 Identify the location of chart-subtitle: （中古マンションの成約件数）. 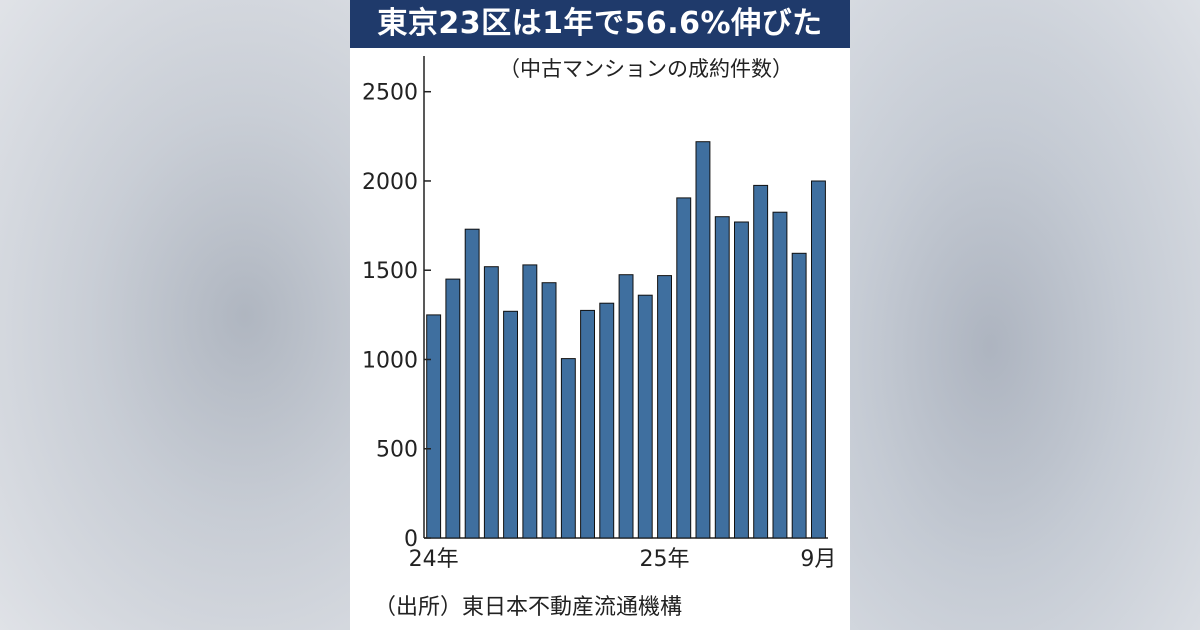
(646, 69).